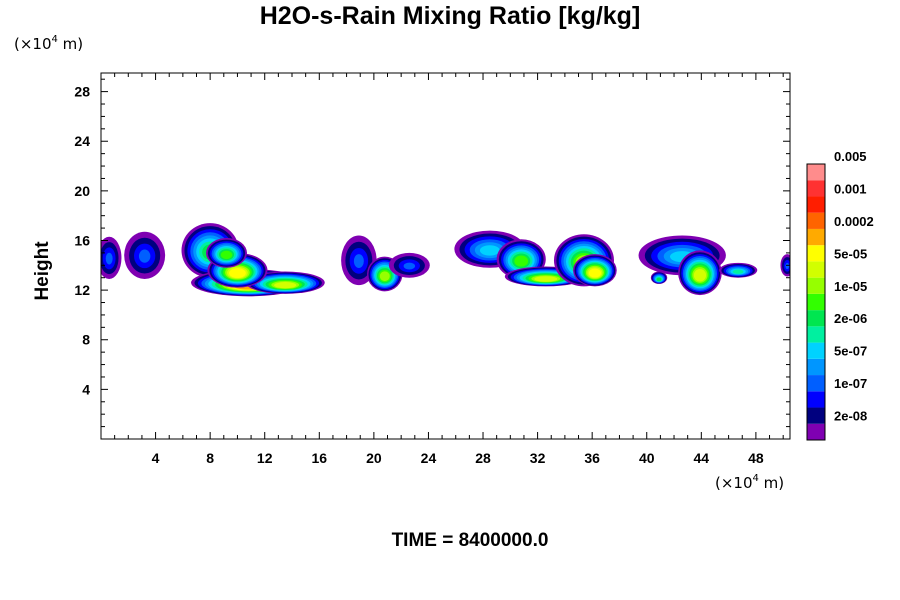 This screenshot has width=900, height=600. Describe the element at coordinates (470, 540) in the screenshot. I see `time-label: TIME = 8400000.0` at that location.